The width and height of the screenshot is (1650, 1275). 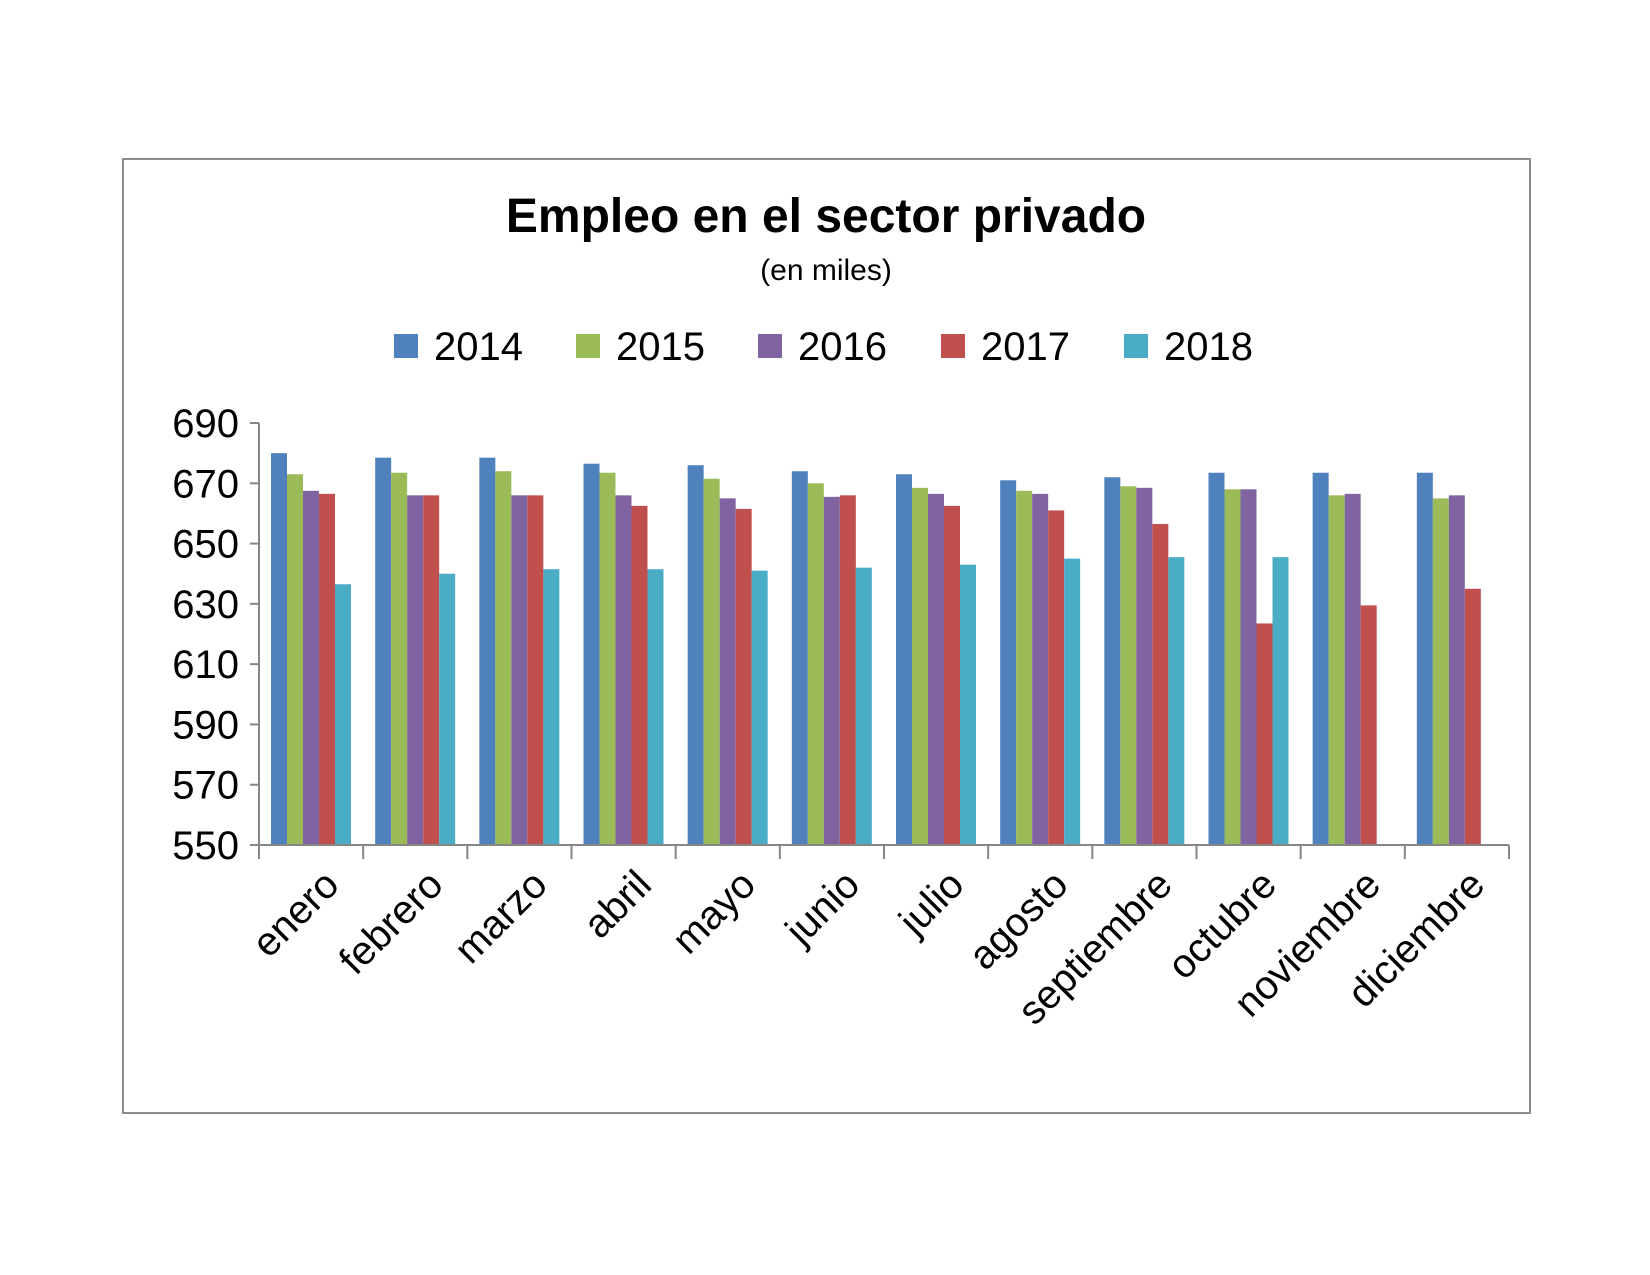 I want to click on bar-2015-mayo, so click(x=711, y=661).